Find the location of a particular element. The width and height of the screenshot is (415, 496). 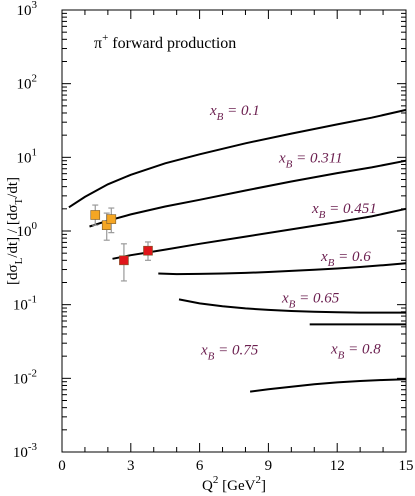

y-tick-exp: 0 is located at coordinates (35, 226).